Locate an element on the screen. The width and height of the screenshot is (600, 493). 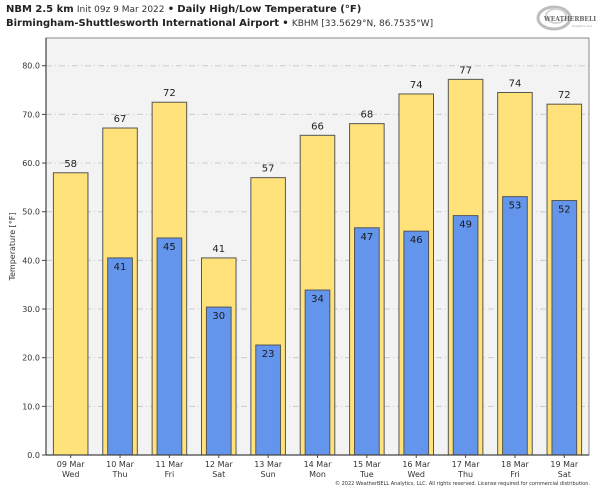
x-tick-label-date: 19 Mar is located at coordinates (564, 464).